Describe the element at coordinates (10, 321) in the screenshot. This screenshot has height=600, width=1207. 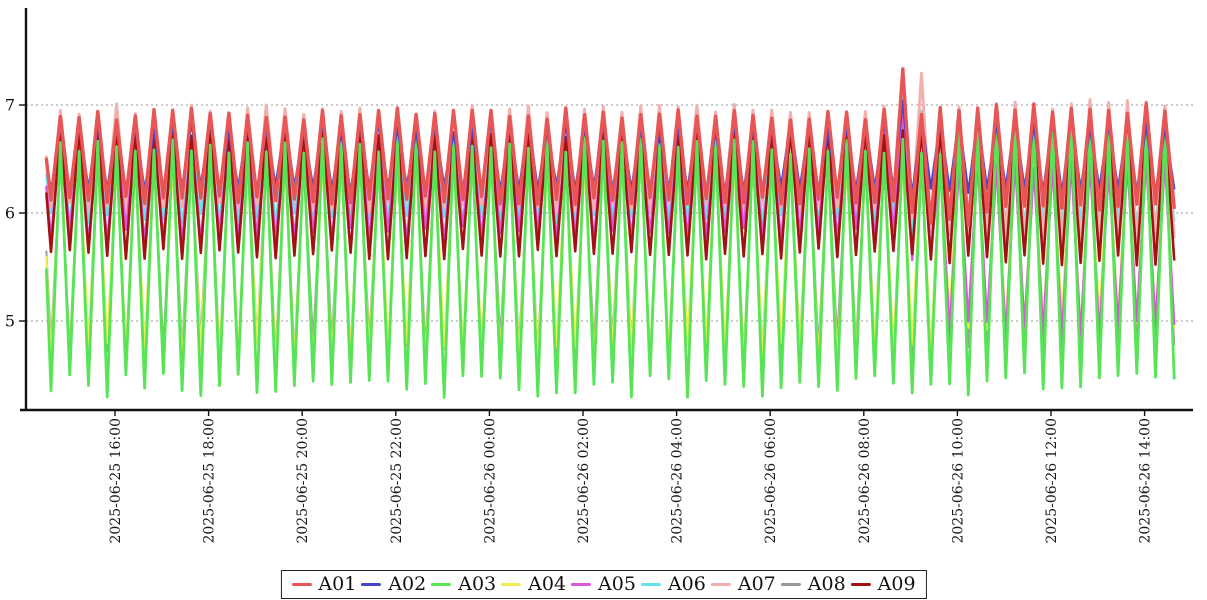
I see `y-tick-label: 5` at that location.